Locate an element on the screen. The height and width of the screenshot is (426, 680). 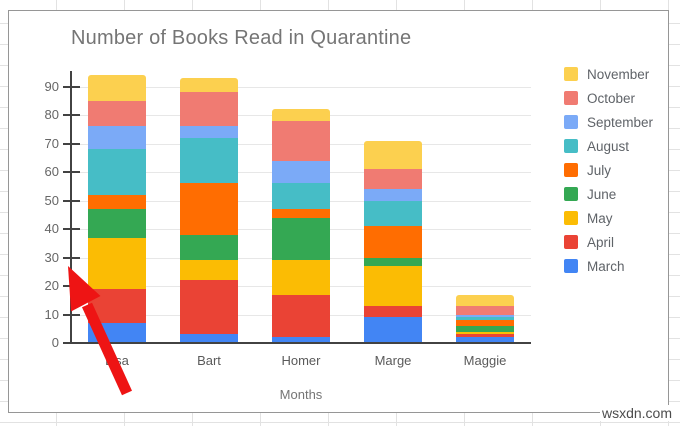
bar-marge is located at coordinates (393, 241).